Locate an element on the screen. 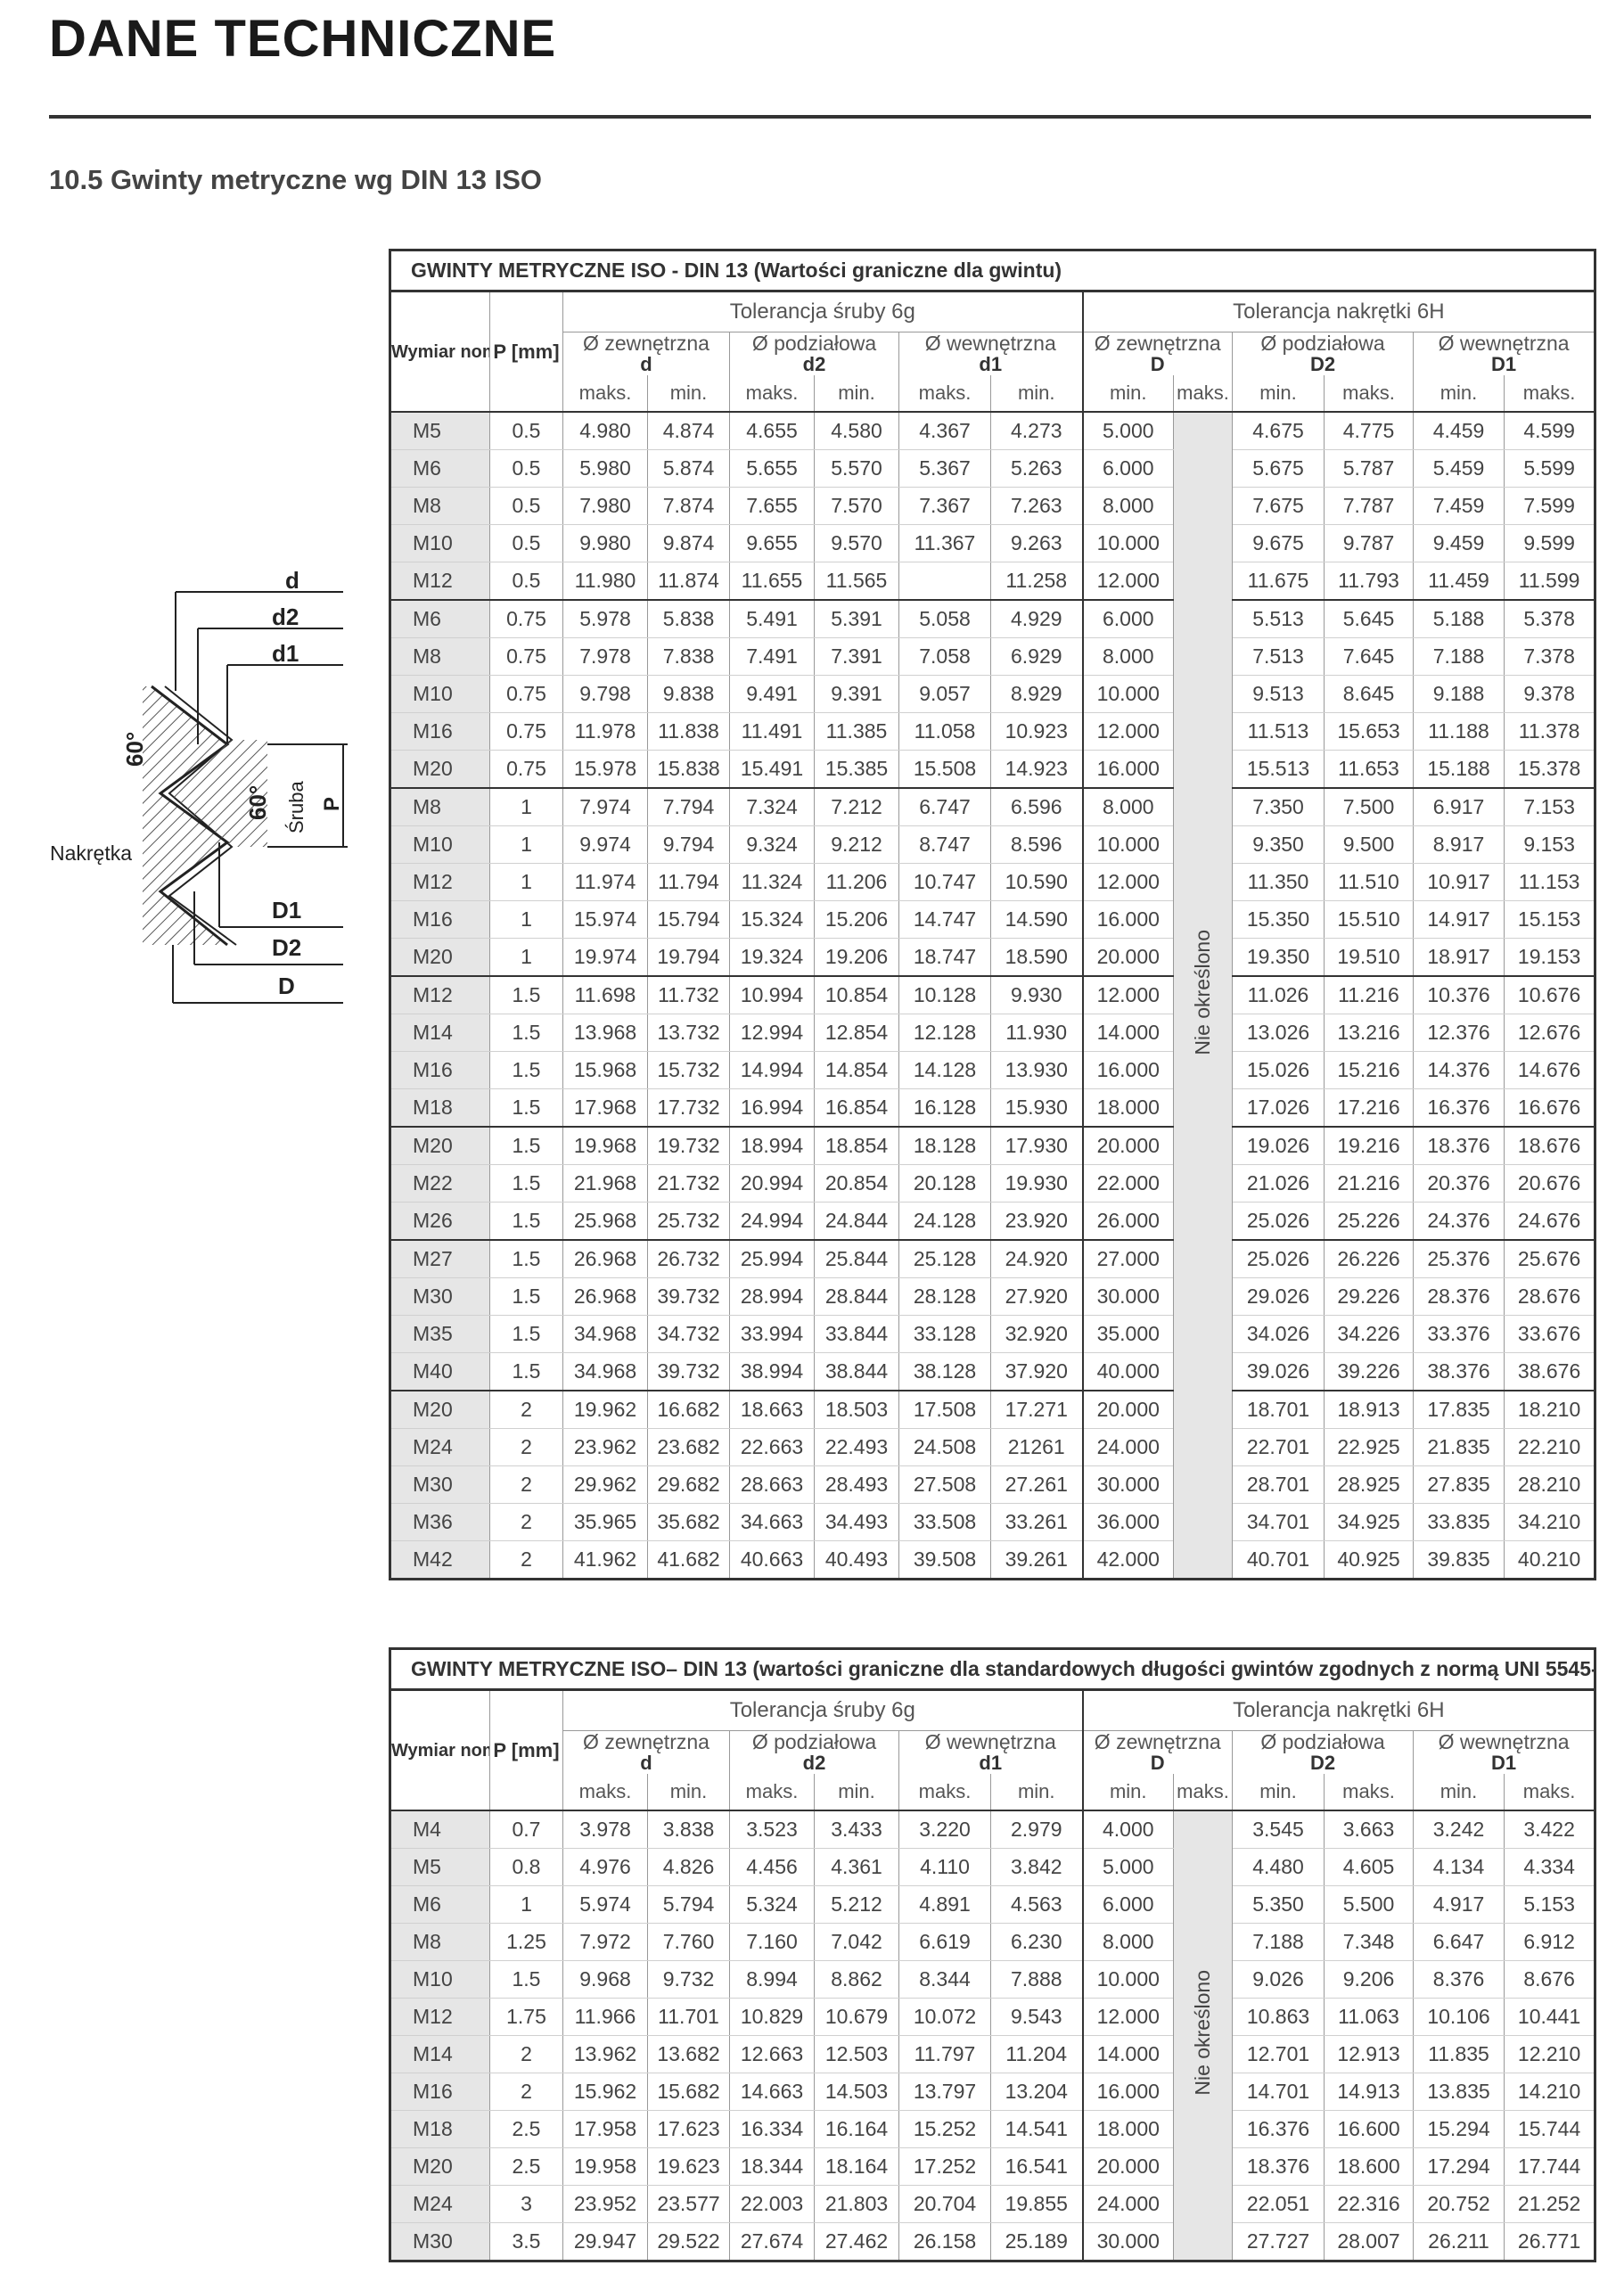 The height and width of the screenshot is (2282, 1624). value-cell: 33.835 is located at coordinates (1459, 1522).